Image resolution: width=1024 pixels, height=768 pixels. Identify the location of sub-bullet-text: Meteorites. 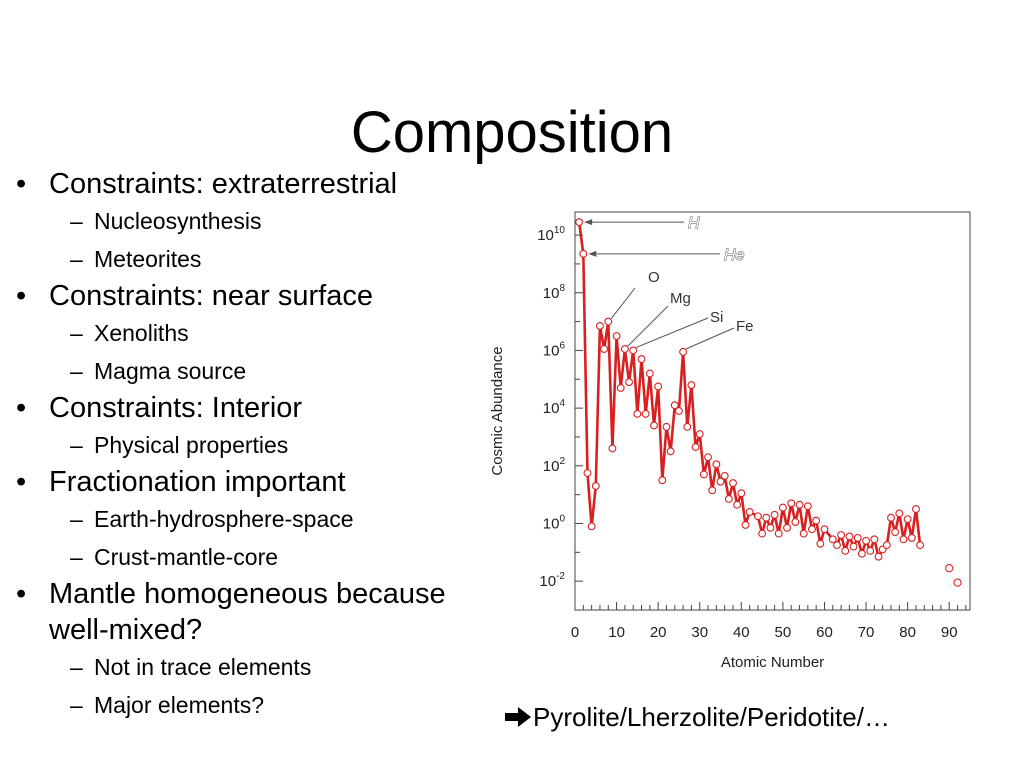
(148, 259).